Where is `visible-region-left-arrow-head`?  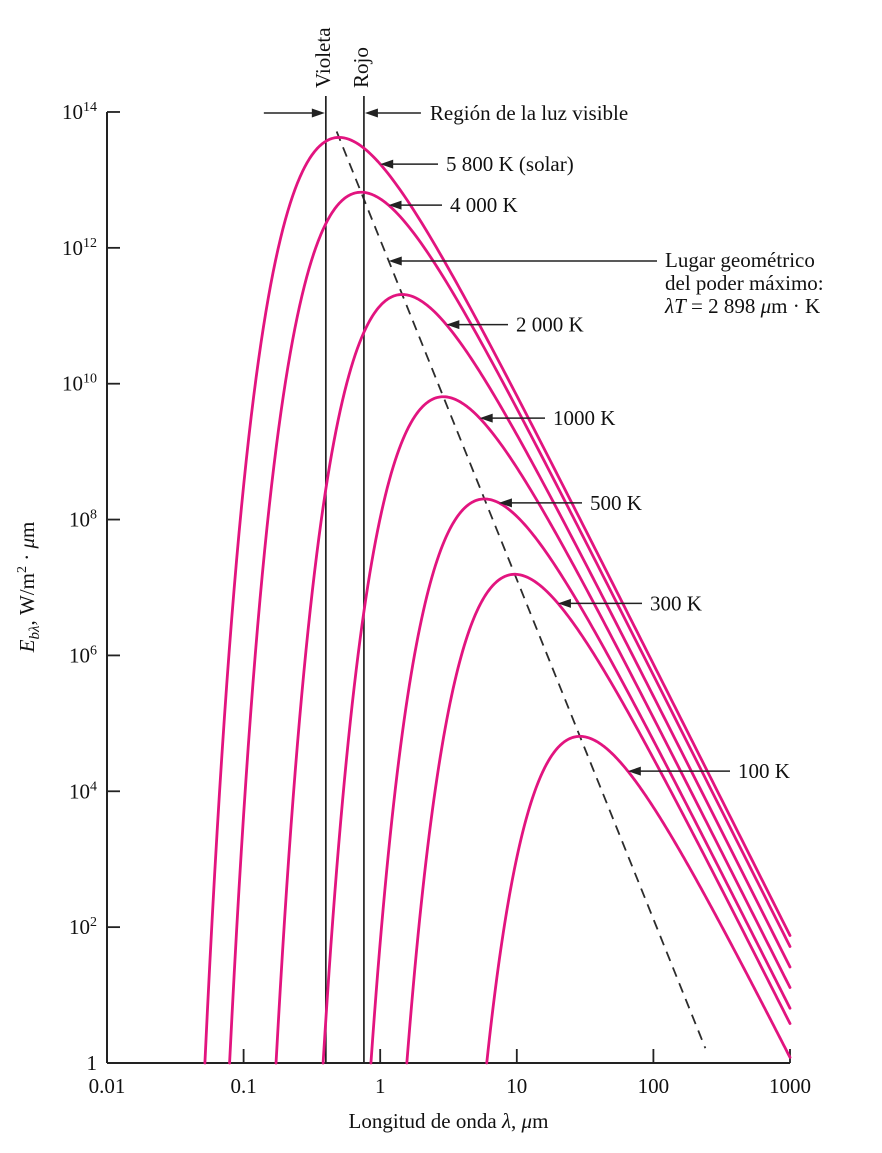
visible-region-left-arrow-head is located at coordinates (318, 113).